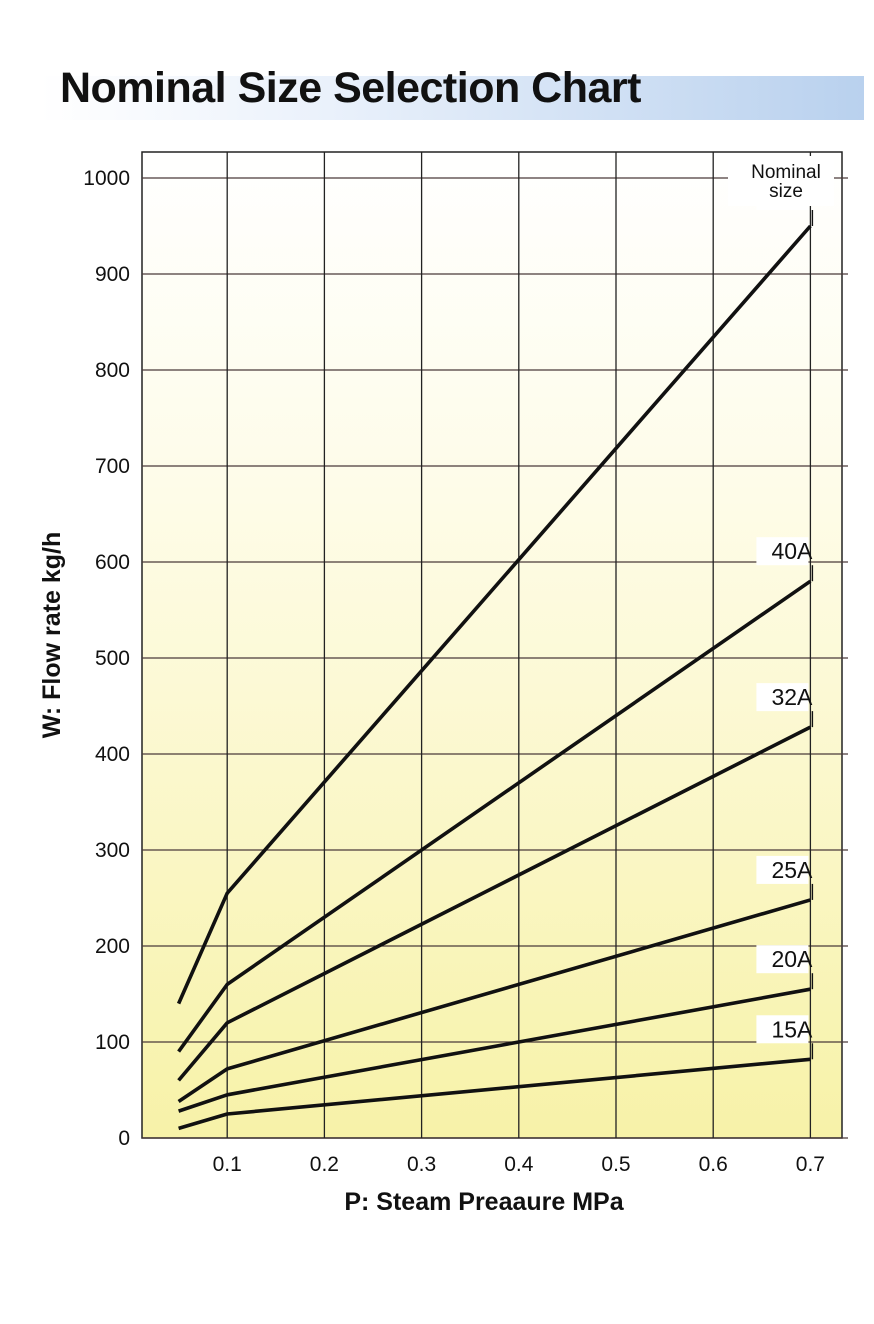  I want to click on x-tick-label: 0.3, so click(421, 1164).